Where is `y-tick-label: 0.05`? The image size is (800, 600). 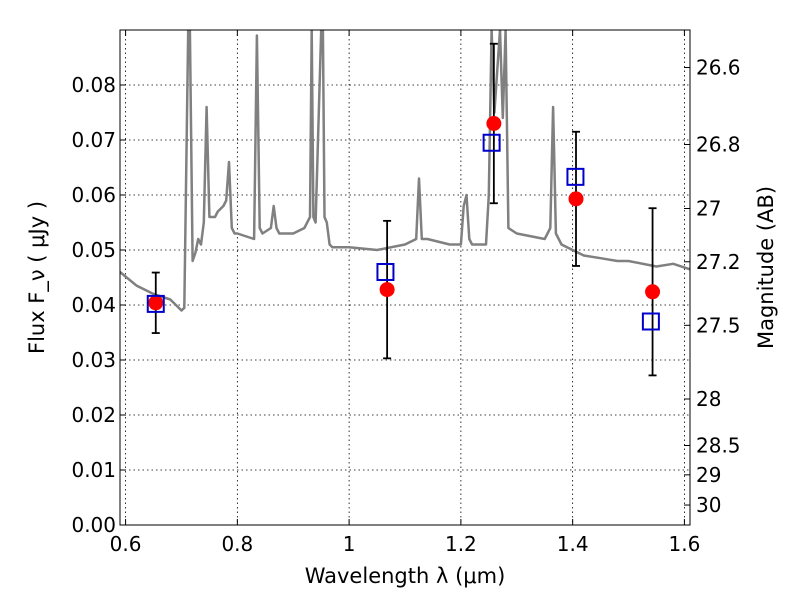 y-tick-label: 0.05 is located at coordinates (93, 250).